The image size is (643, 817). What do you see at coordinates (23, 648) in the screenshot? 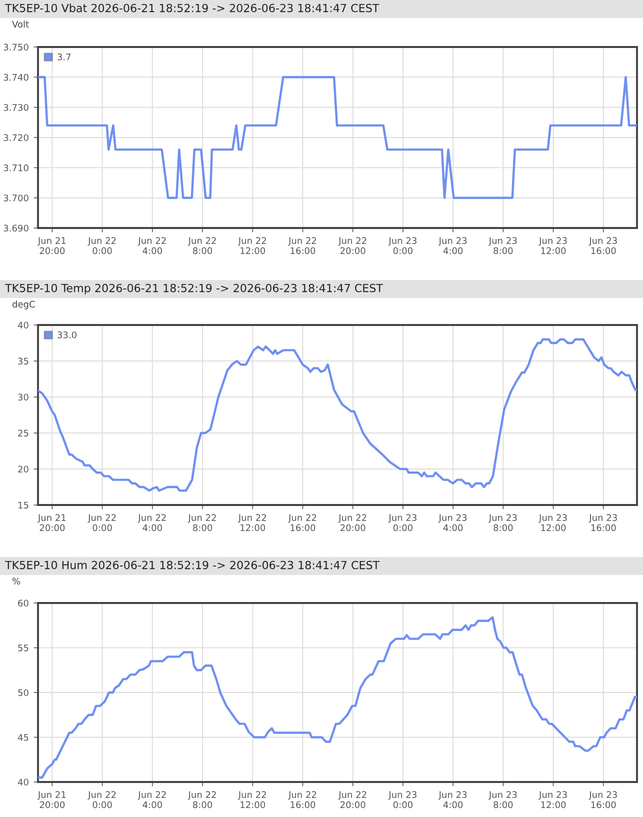
I see `y-tick-label: 55` at bounding box center [23, 648].